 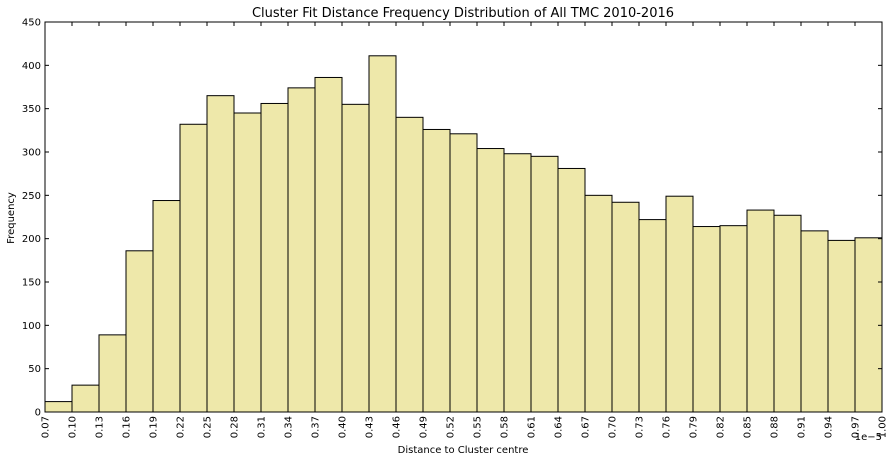 What do you see at coordinates (532, 427) in the screenshot?
I see `x-tick-label: 0.61` at bounding box center [532, 427].